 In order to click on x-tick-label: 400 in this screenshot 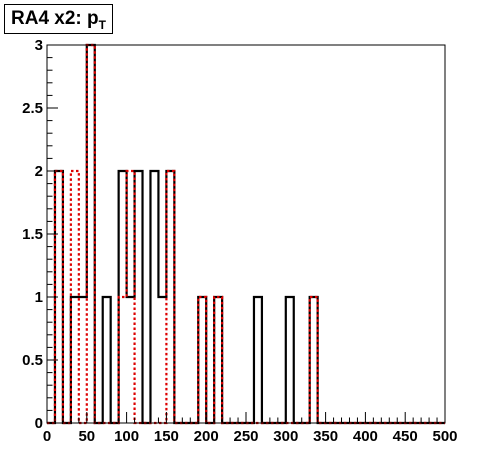, I will do `click(365, 436)`.